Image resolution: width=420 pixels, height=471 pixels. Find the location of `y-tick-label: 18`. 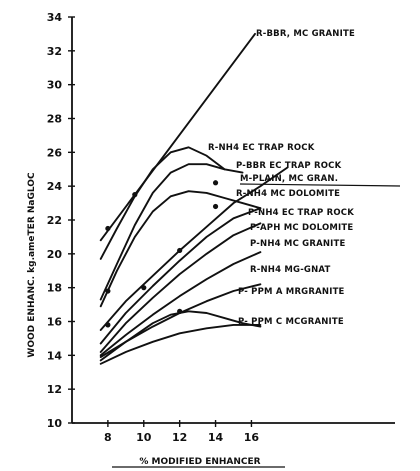

y-tick-label: 18 is located at coordinates (54, 288).